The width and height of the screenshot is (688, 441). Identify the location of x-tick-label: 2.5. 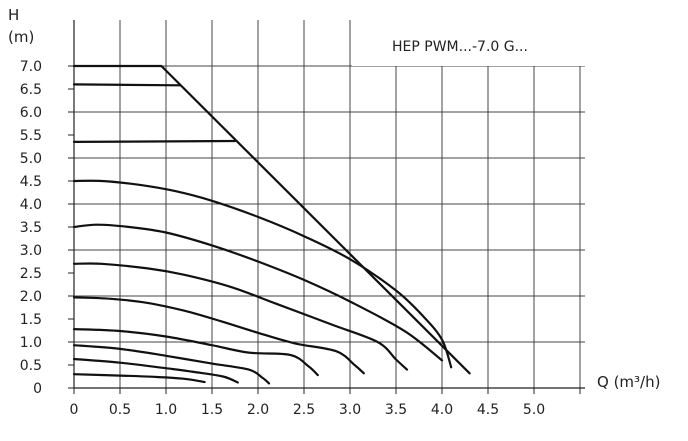
(304, 410).